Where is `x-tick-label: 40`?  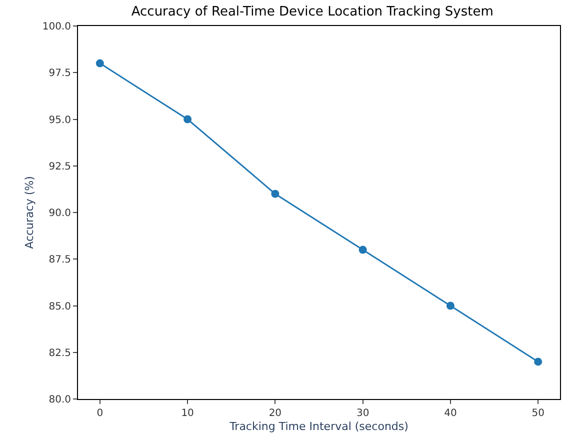
x-tick-label: 40 is located at coordinates (450, 413).